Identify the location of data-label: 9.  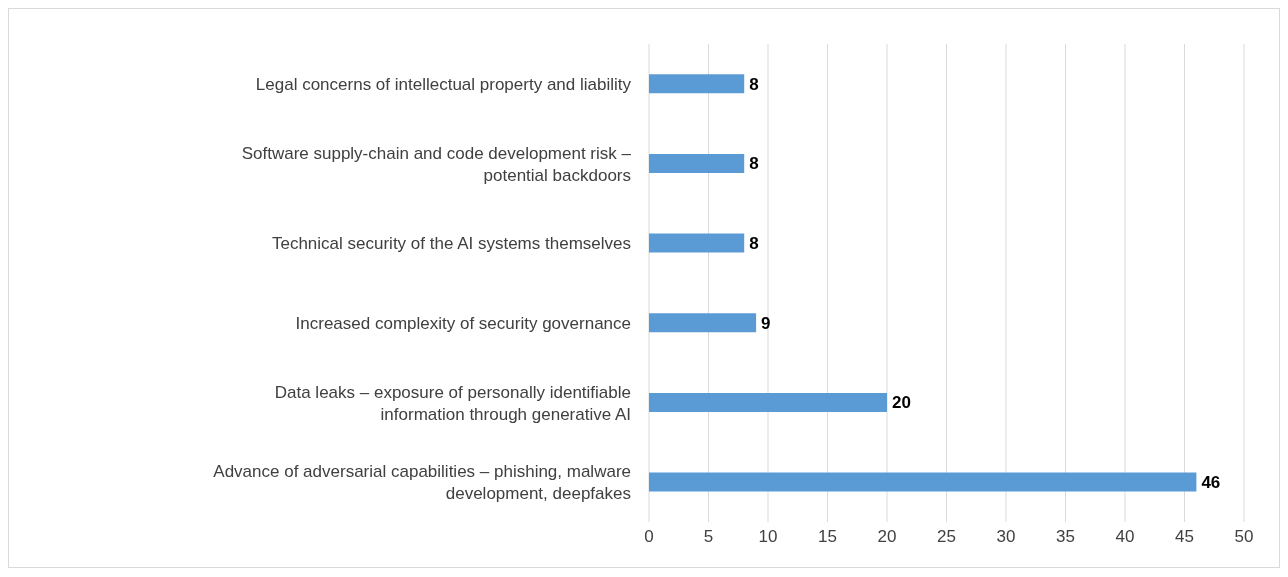
(766, 323).